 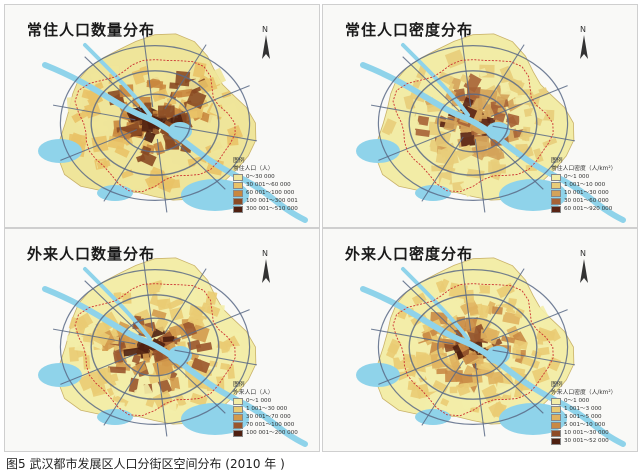 What do you see at coordinates (260, 177) in the screenshot?
I see `legend-label: 0～30 000` at bounding box center [260, 177].